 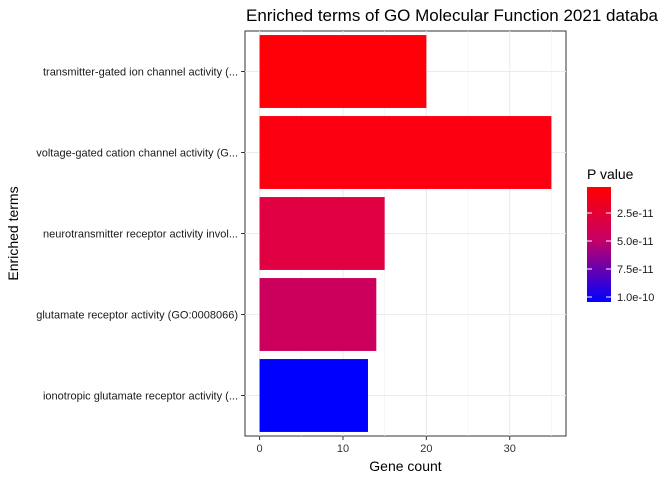 What do you see at coordinates (635, 298) in the screenshot?
I see `legend-label: 1.0e-10` at bounding box center [635, 298].